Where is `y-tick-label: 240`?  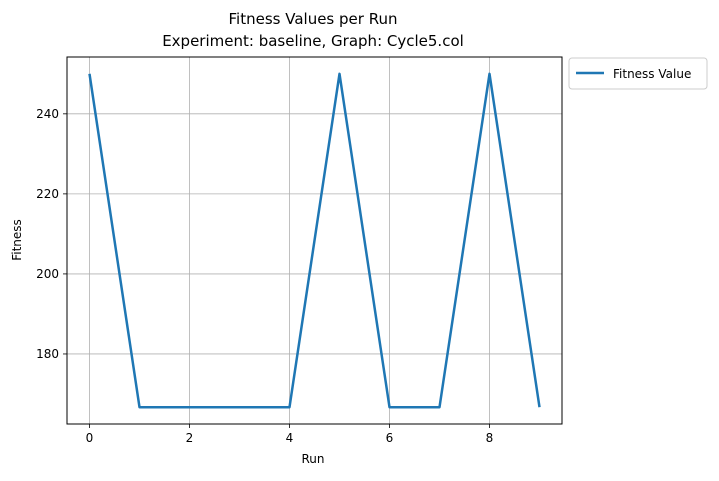 y-tick-label: 240 is located at coordinates (47, 114).